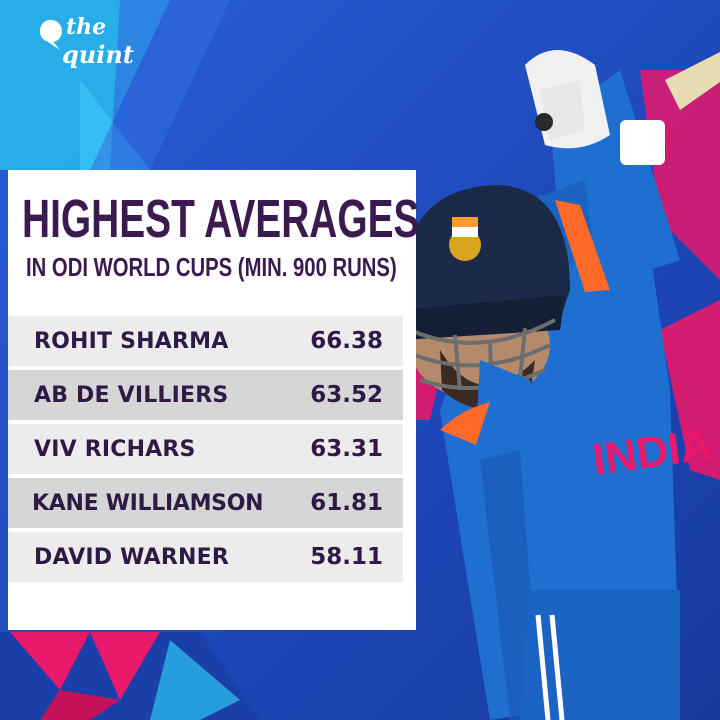  What do you see at coordinates (692, 81) in the screenshot?
I see `cricket-bat` at bounding box center [692, 81].